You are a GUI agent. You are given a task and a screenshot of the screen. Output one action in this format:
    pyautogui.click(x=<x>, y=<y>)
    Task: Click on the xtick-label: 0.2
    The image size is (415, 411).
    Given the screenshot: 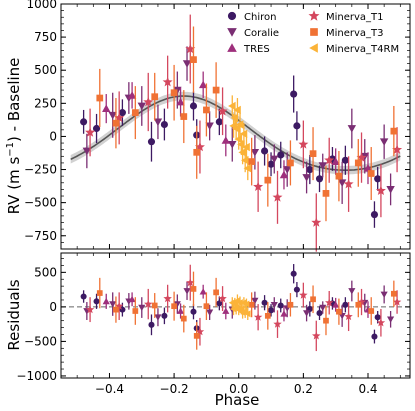 What is the action you would take?
    pyautogui.click(x=303, y=389)
    